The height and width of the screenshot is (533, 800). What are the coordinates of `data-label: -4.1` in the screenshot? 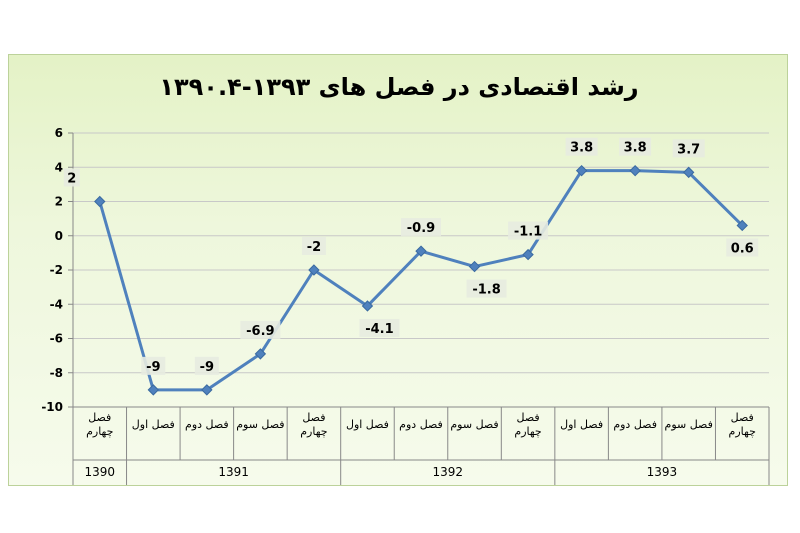 It's located at (379, 329).